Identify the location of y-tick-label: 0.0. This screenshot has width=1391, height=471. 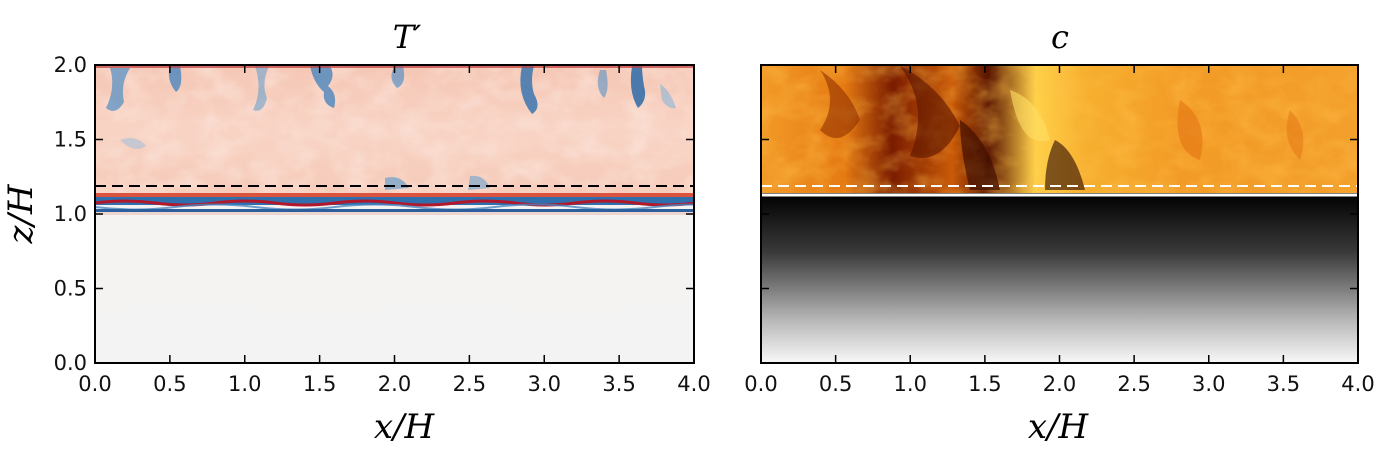
(70, 363).